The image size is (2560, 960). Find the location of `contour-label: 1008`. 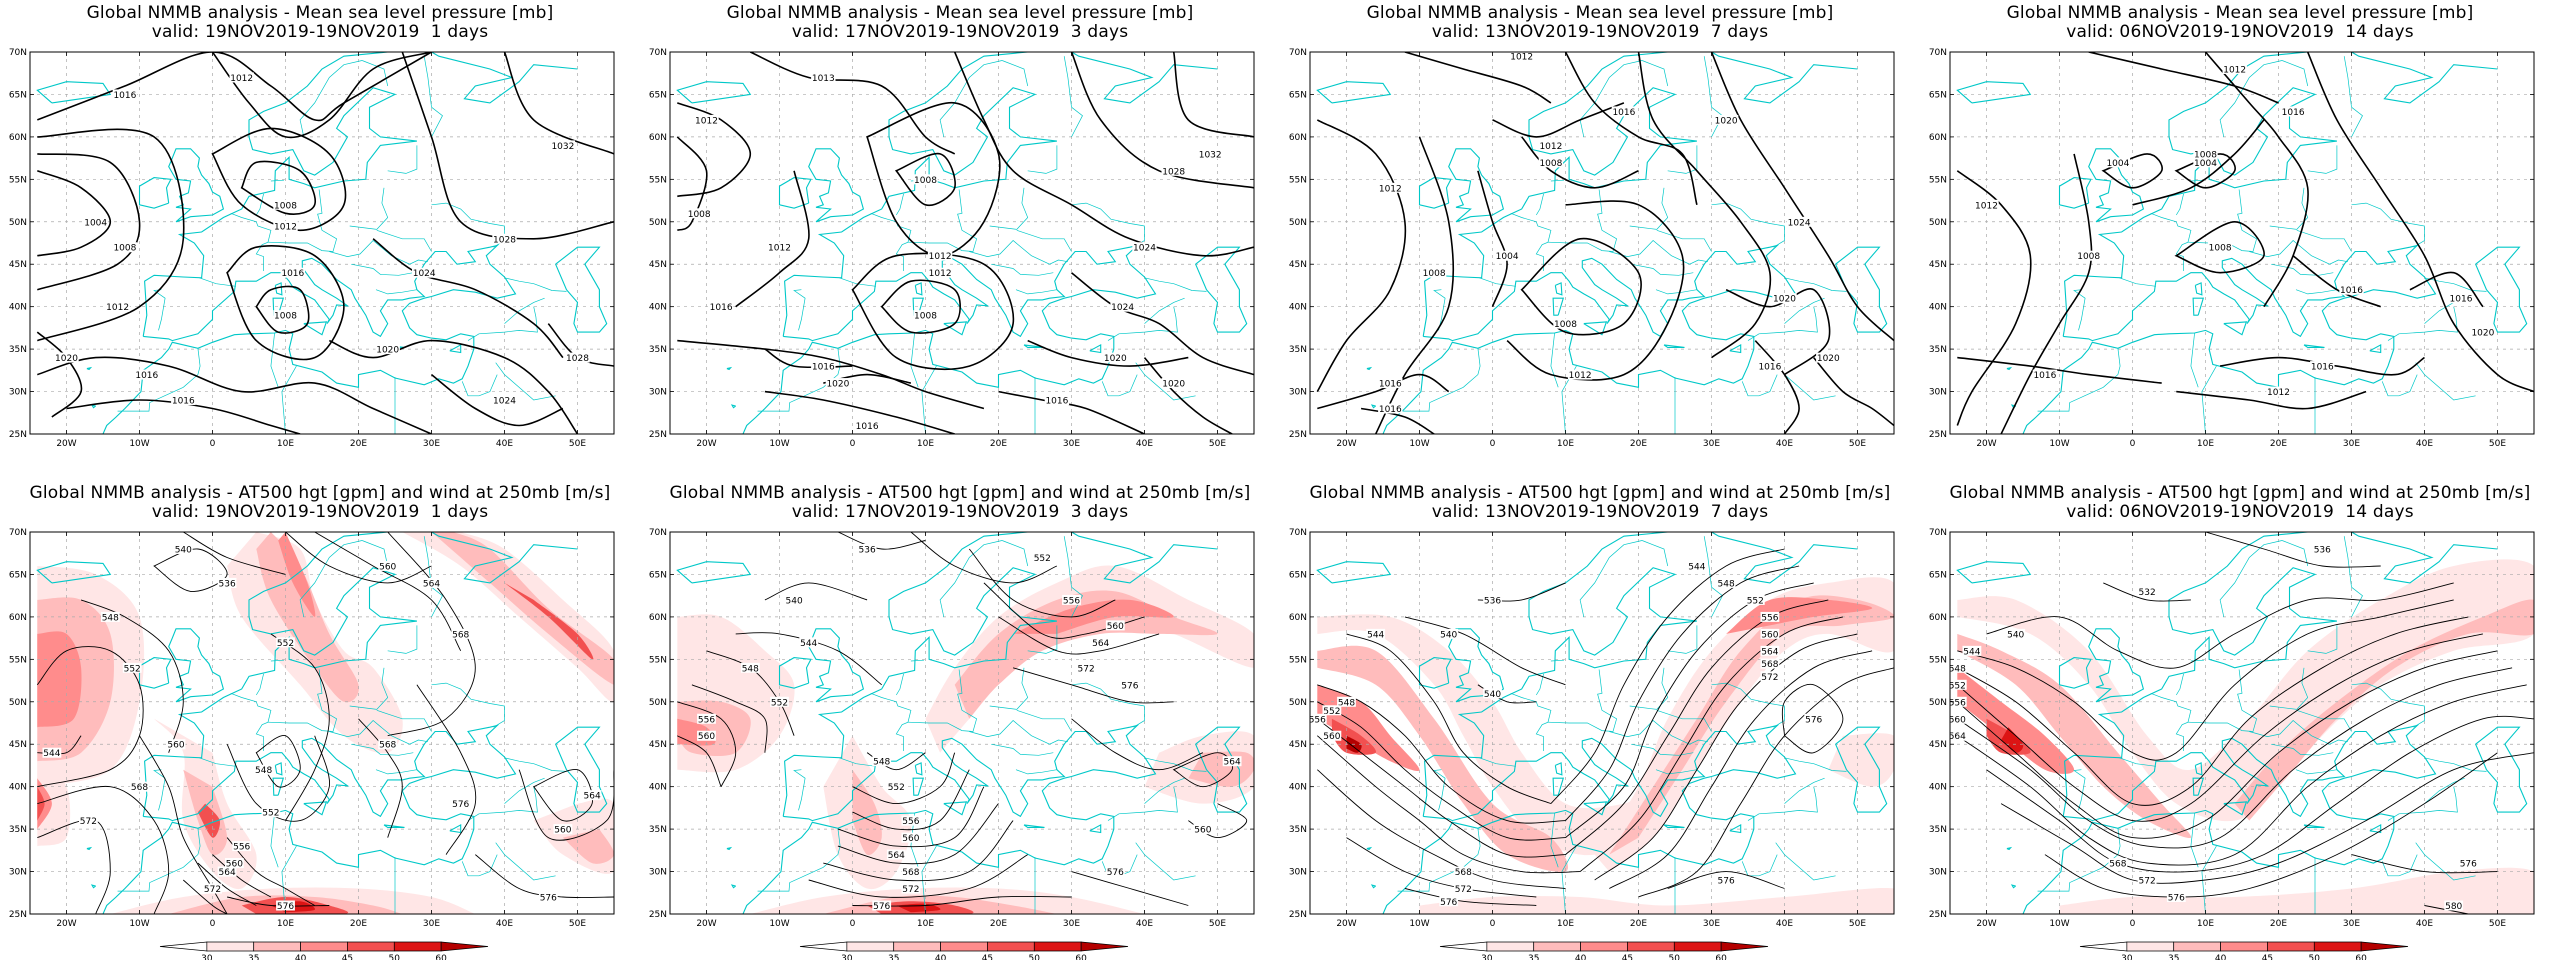

contour-label: 1008 is located at coordinates (285, 317).